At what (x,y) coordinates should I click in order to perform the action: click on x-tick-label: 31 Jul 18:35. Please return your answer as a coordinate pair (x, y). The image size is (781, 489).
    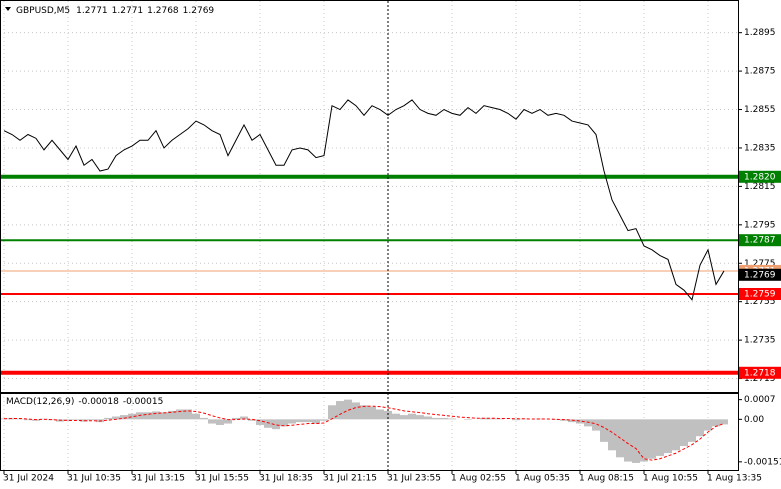
    Looking at the image, I should click on (286, 479).